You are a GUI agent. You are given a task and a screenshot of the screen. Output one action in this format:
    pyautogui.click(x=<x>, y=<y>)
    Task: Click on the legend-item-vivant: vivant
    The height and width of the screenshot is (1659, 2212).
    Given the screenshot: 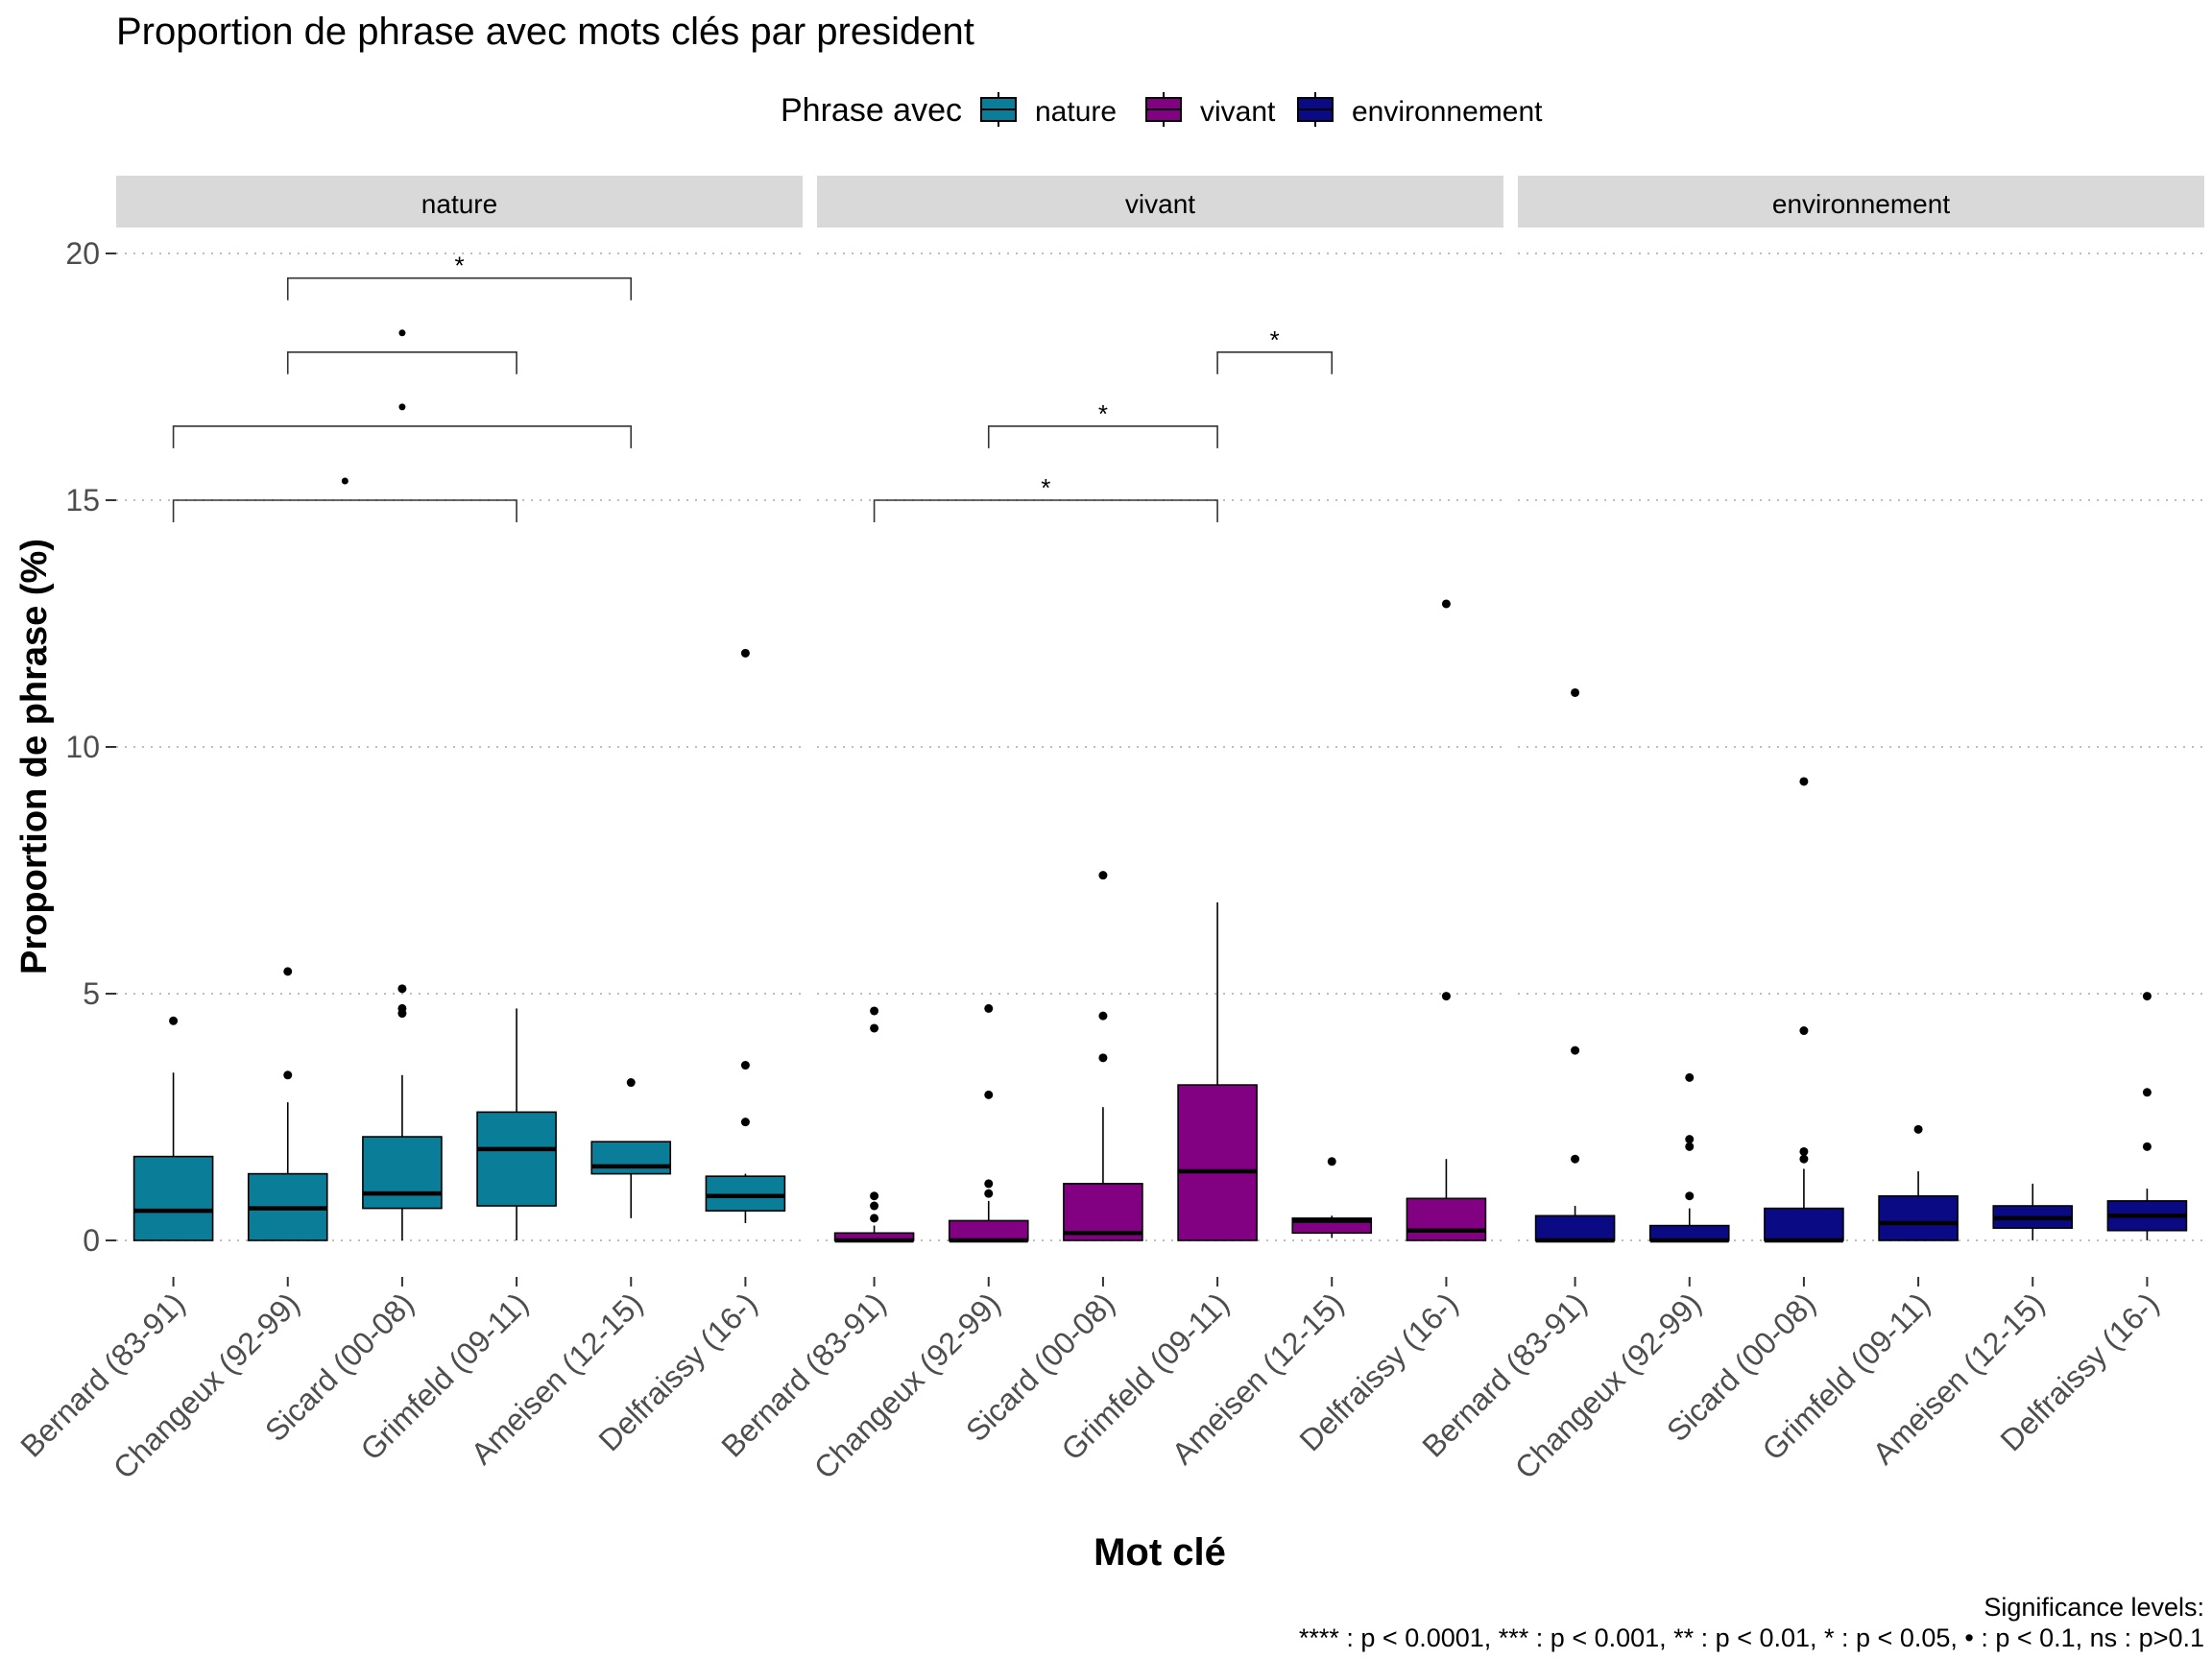 What is the action you would take?
    pyautogui.click(x=1210, y=110)
    